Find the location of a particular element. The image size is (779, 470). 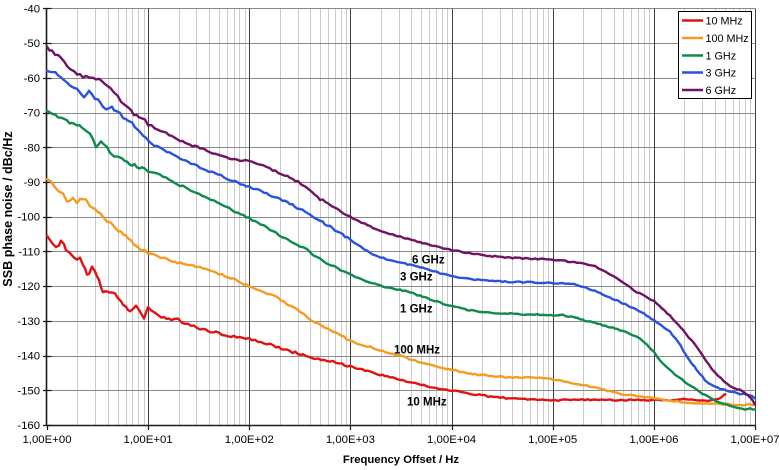

svg-text: 1,00E+02 is located at coordinates (249, 440).